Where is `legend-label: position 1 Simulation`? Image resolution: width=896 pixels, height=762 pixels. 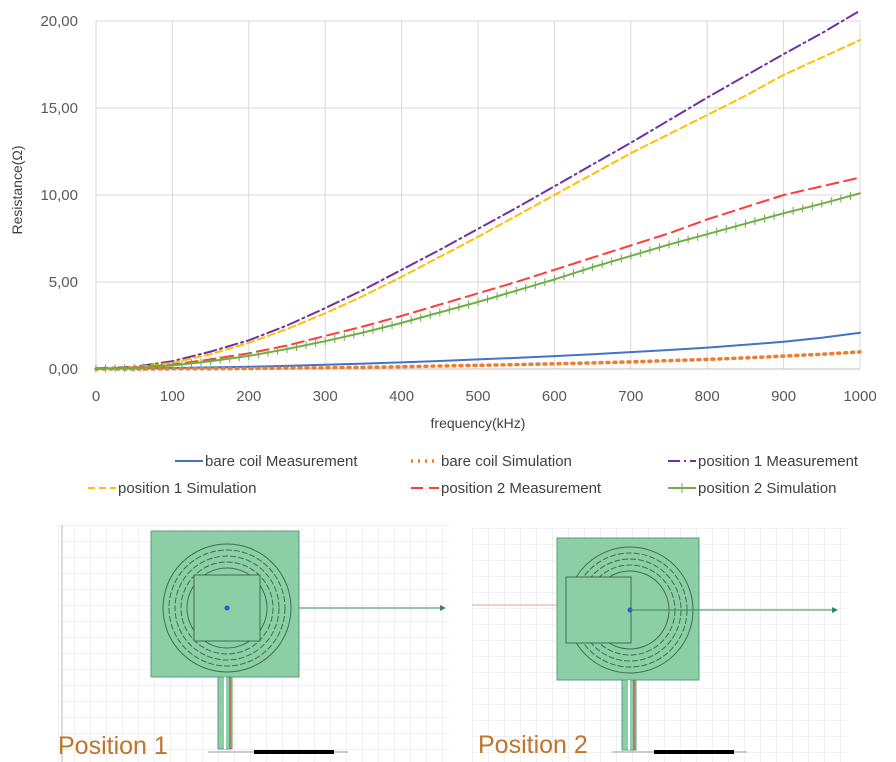 legend-label: position 1 Simulation is located at coordinates (187, 488).